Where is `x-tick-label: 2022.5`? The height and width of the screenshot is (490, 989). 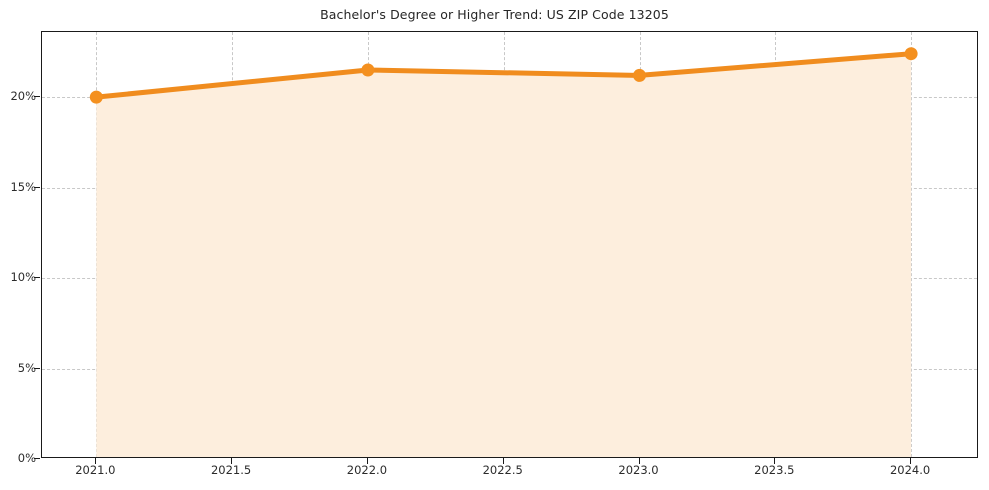
x-tick-label: 2022.5 is located at coordinates (502, 470).